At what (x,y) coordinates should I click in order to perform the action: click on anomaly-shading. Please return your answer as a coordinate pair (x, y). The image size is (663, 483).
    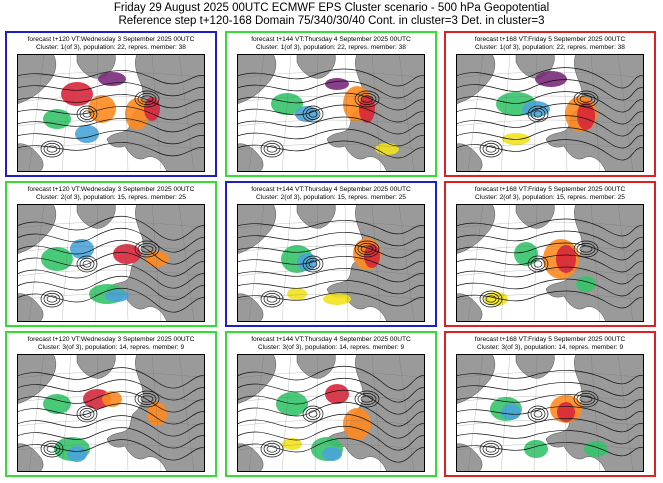
    Looking at the image, I should click on (323, 422).